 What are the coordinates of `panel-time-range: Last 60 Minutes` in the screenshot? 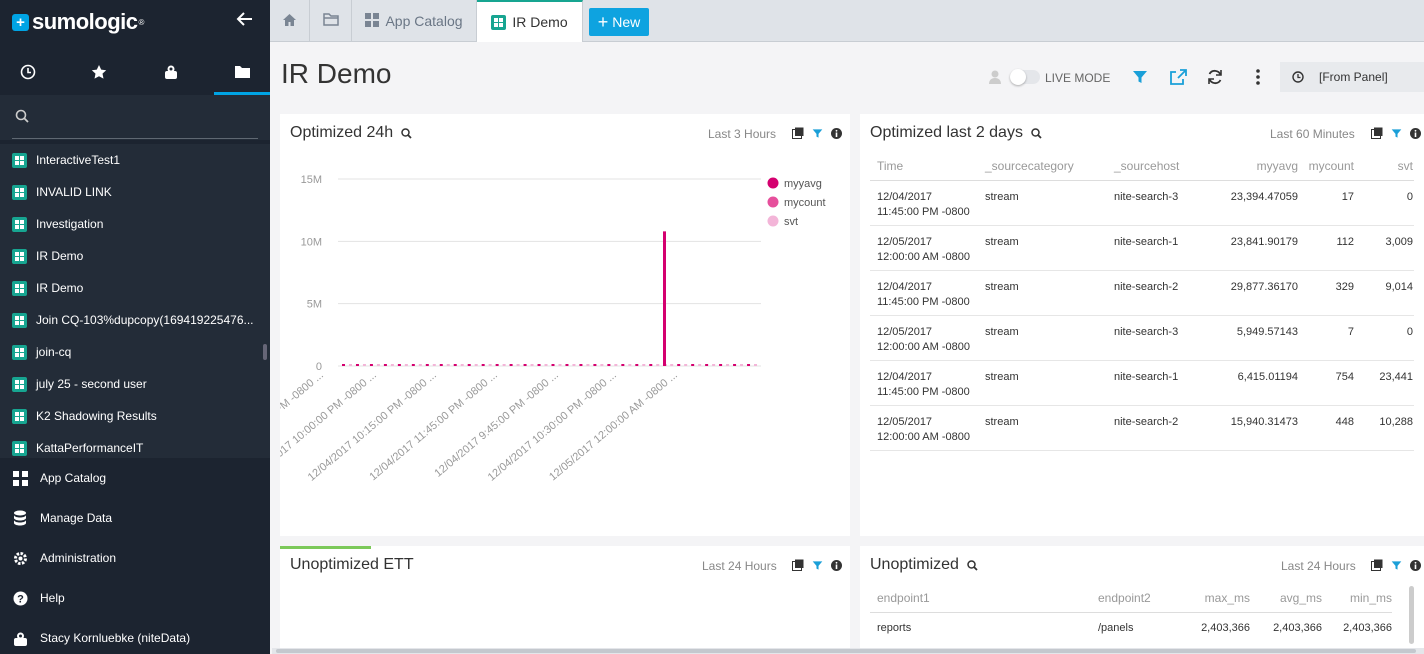 It's located at (1312, 134).